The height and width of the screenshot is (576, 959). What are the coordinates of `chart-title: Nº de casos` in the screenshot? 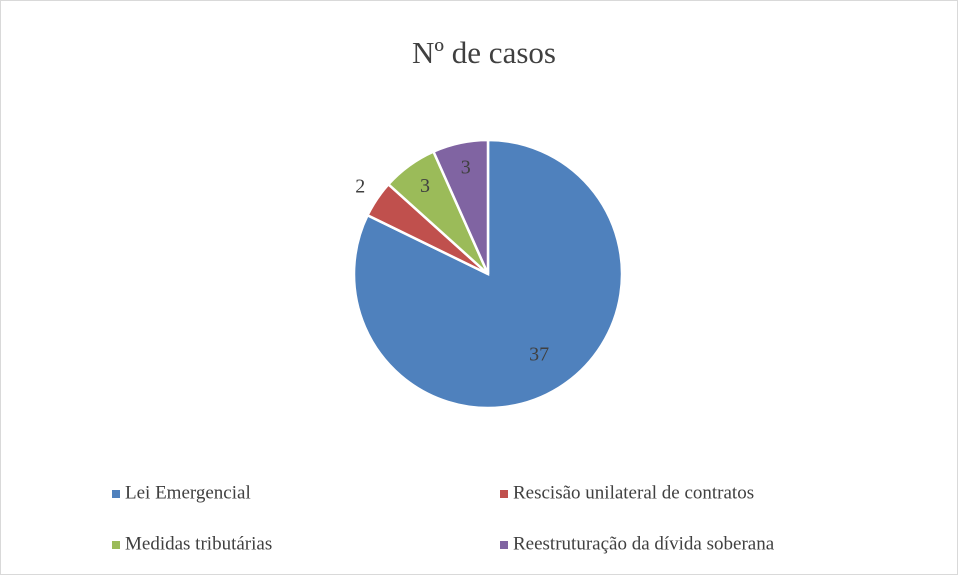 It's located at (484, 52).